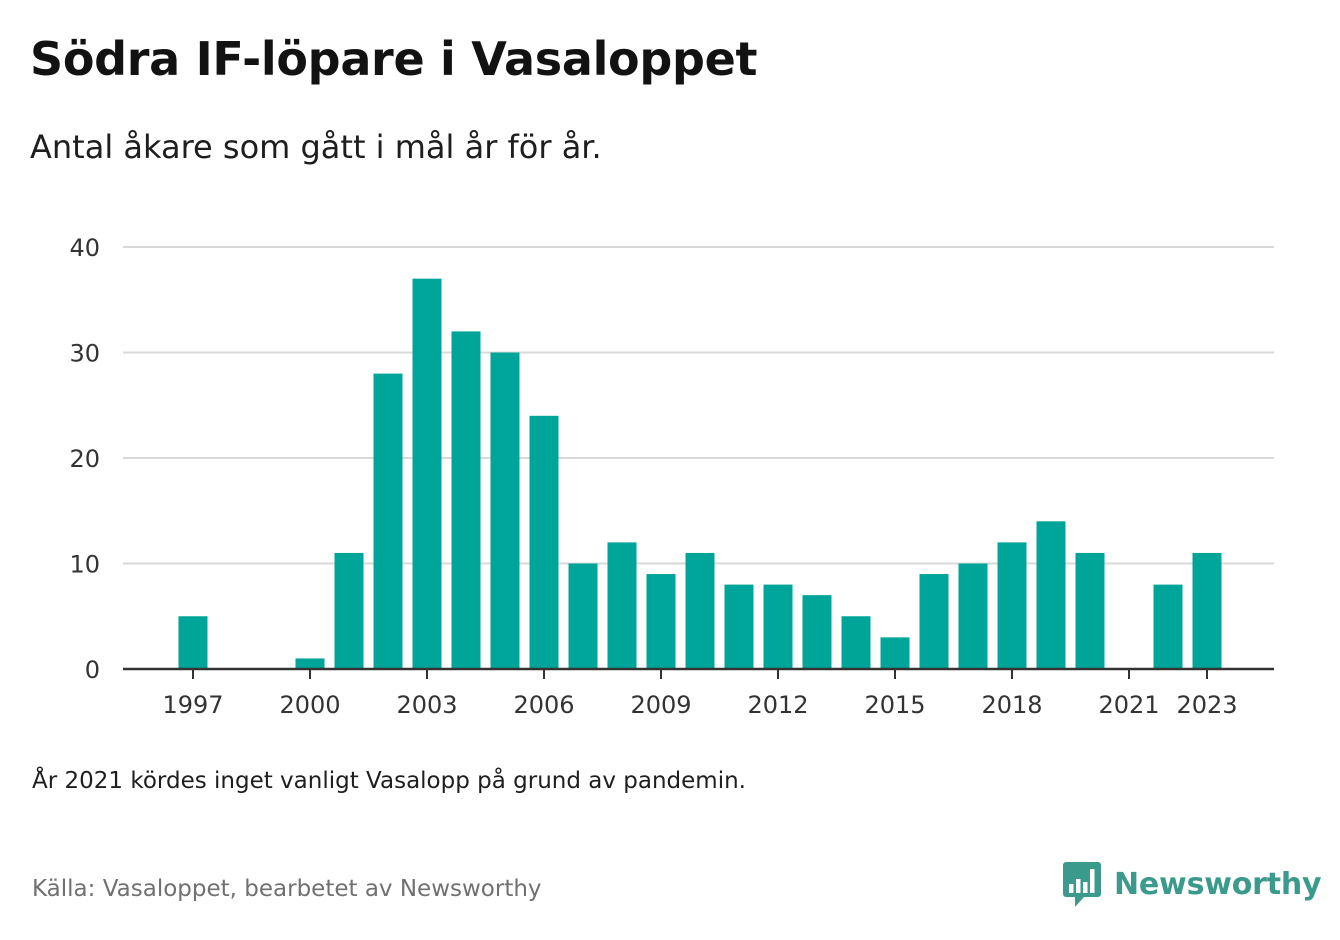 This screenshot has width=1340, height=940. What do you see at coordinates (92, 670) in the screenshot?
I see `y-tick-label: 0` at bounding box center [92, 670].